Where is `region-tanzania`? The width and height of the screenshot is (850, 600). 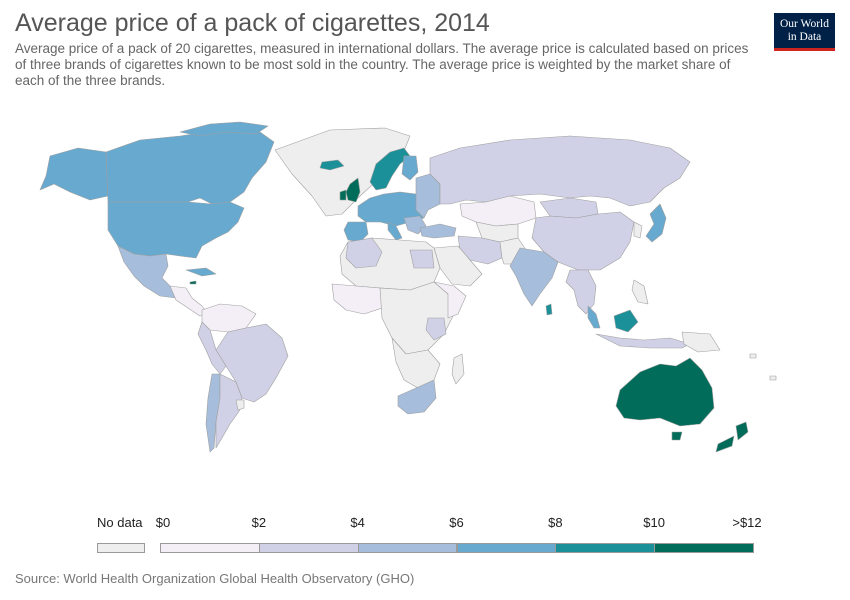
region-tanzania is located at coordinates (436, 329).